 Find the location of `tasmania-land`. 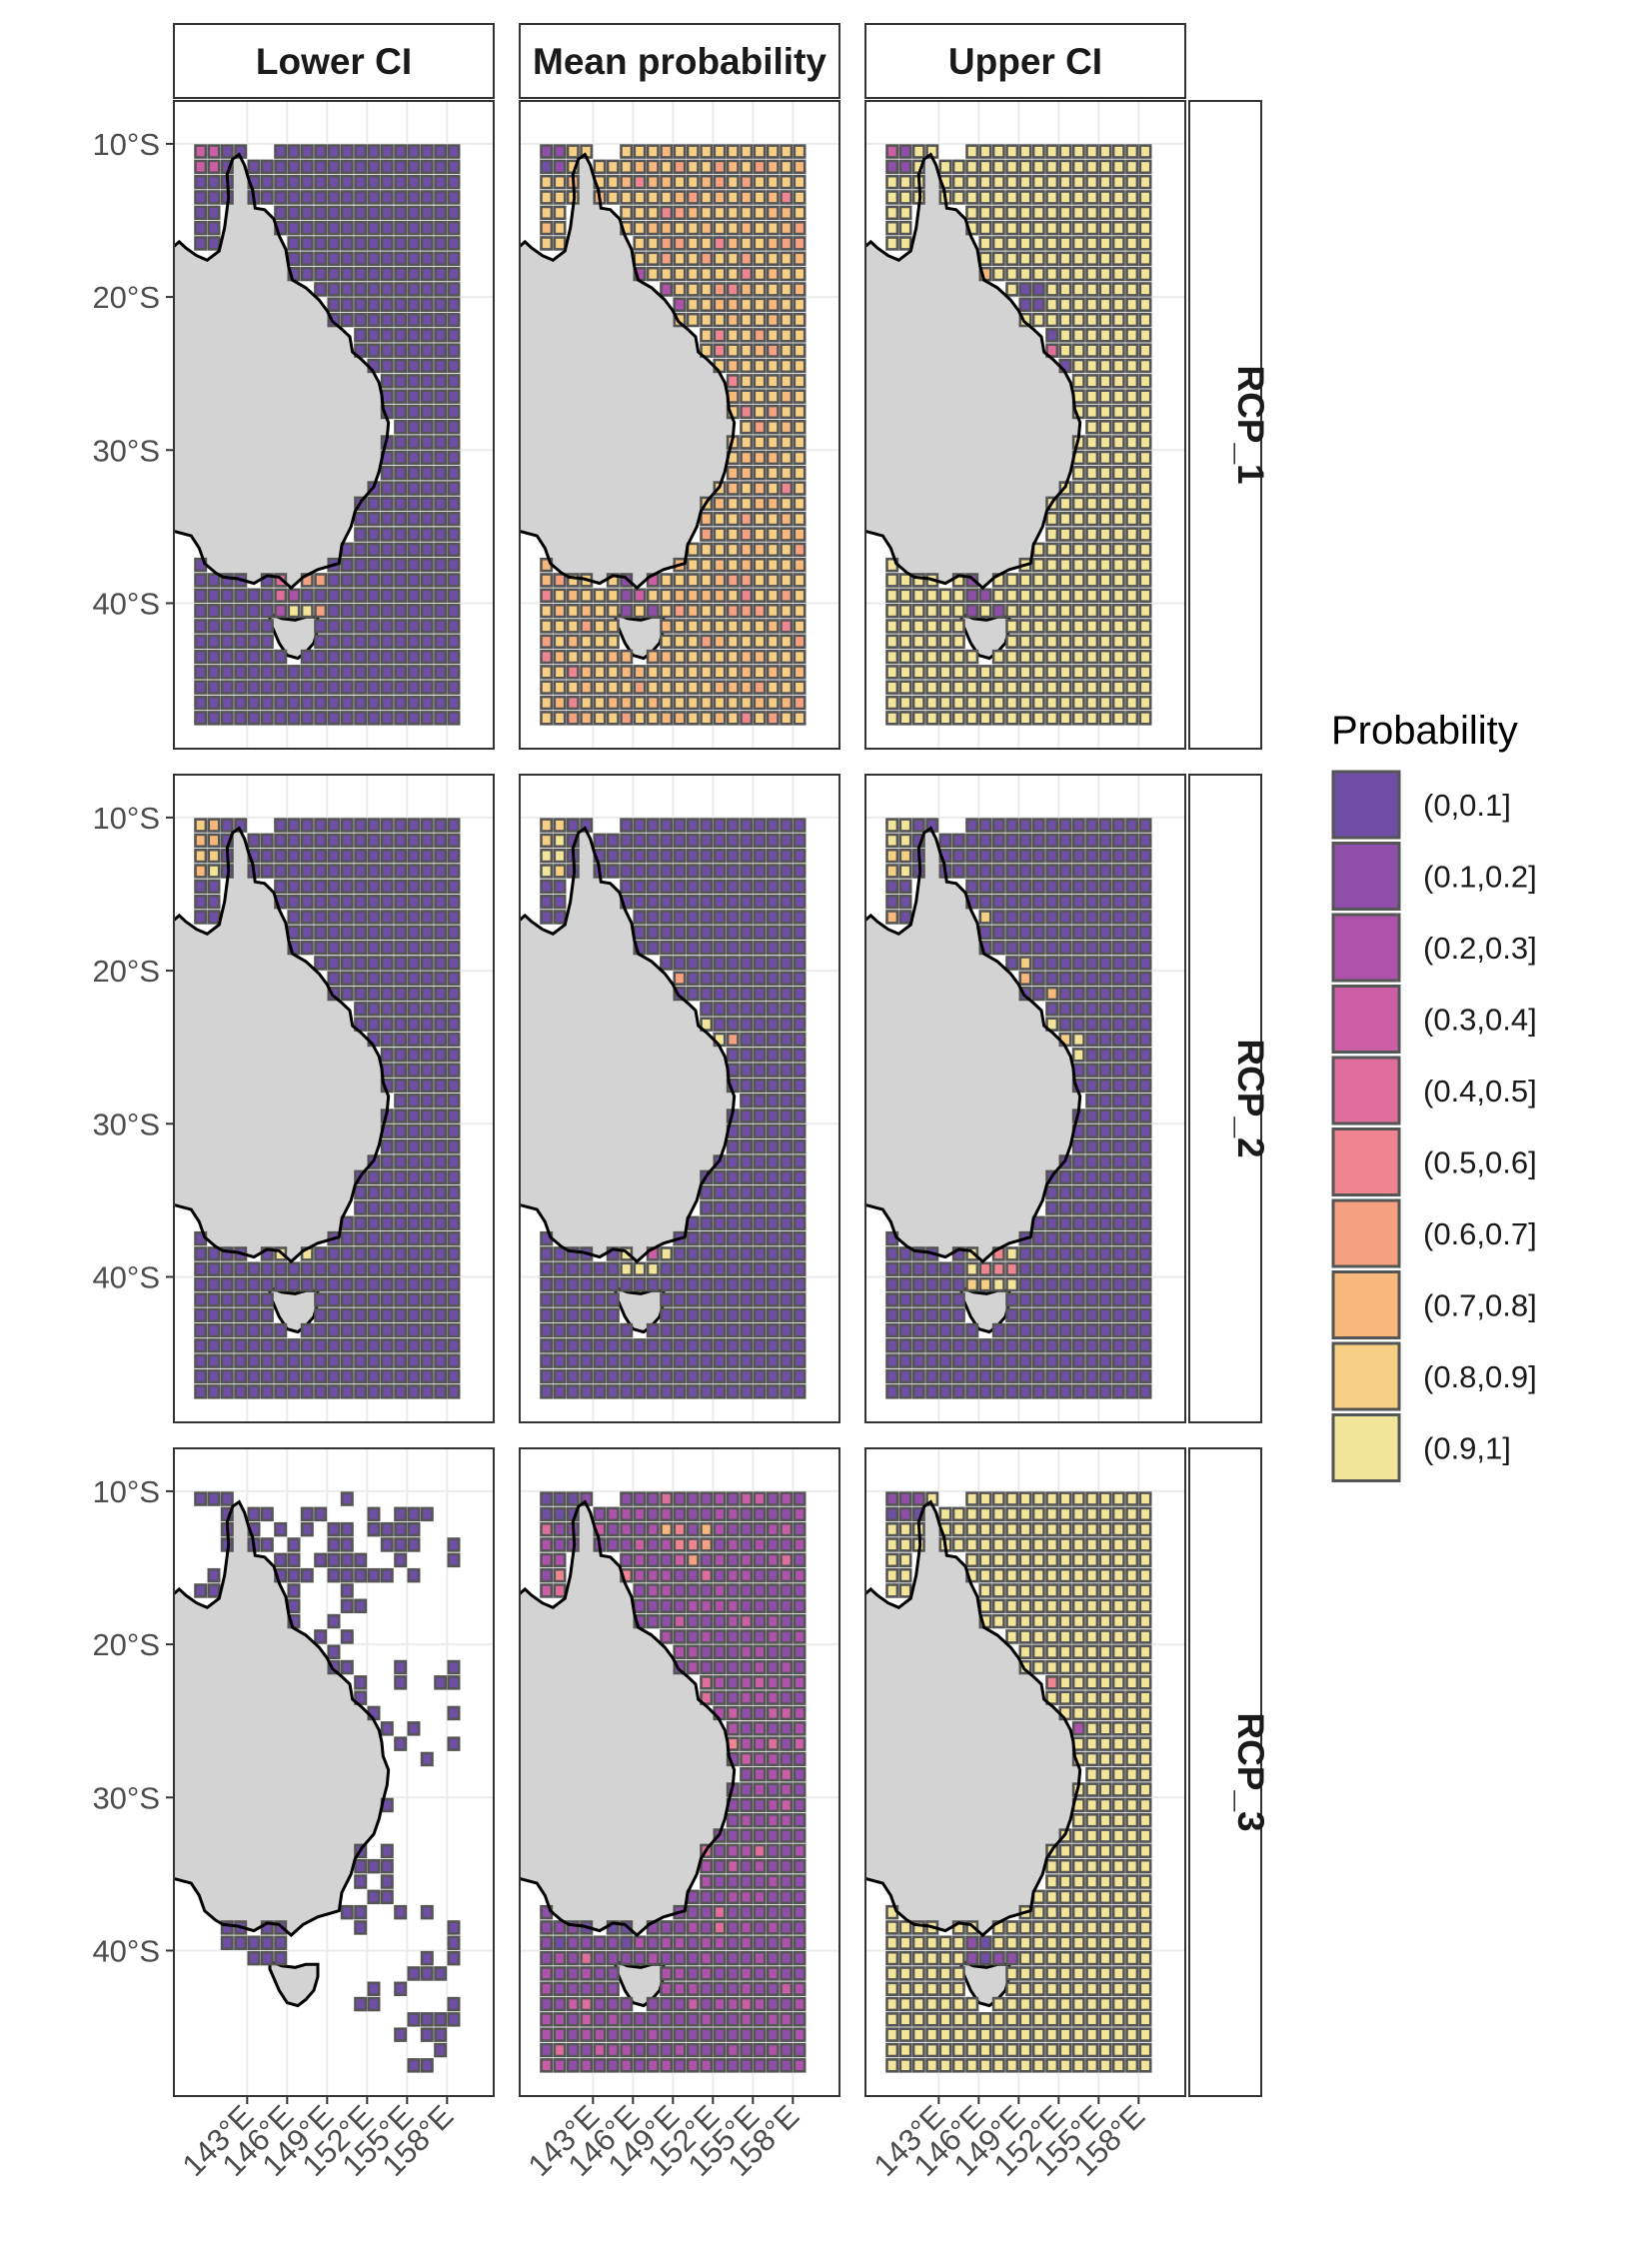

tasmania-land is located at coordinates (294, 636).